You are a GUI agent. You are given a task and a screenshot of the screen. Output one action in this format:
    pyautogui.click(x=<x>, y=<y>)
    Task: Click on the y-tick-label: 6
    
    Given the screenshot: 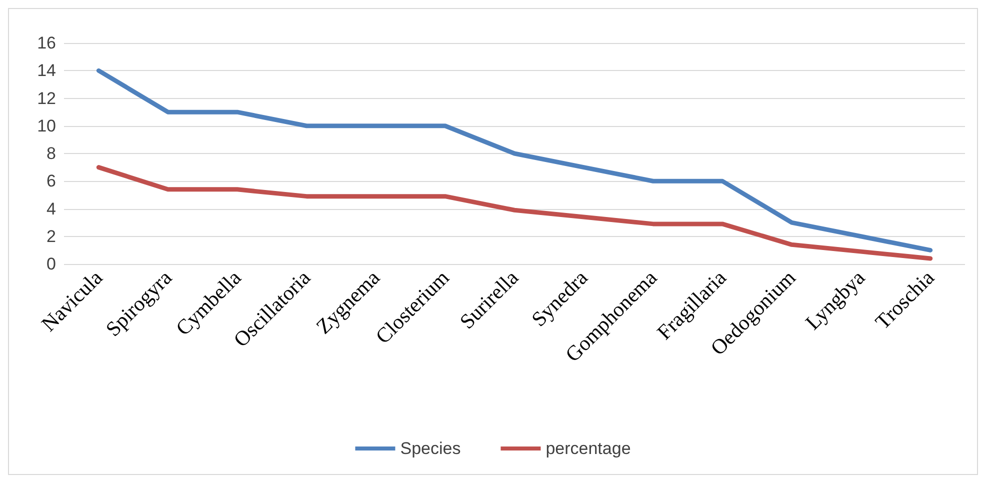 What is the action you would take?
    pyautogui.click(x=51, y=181)
    